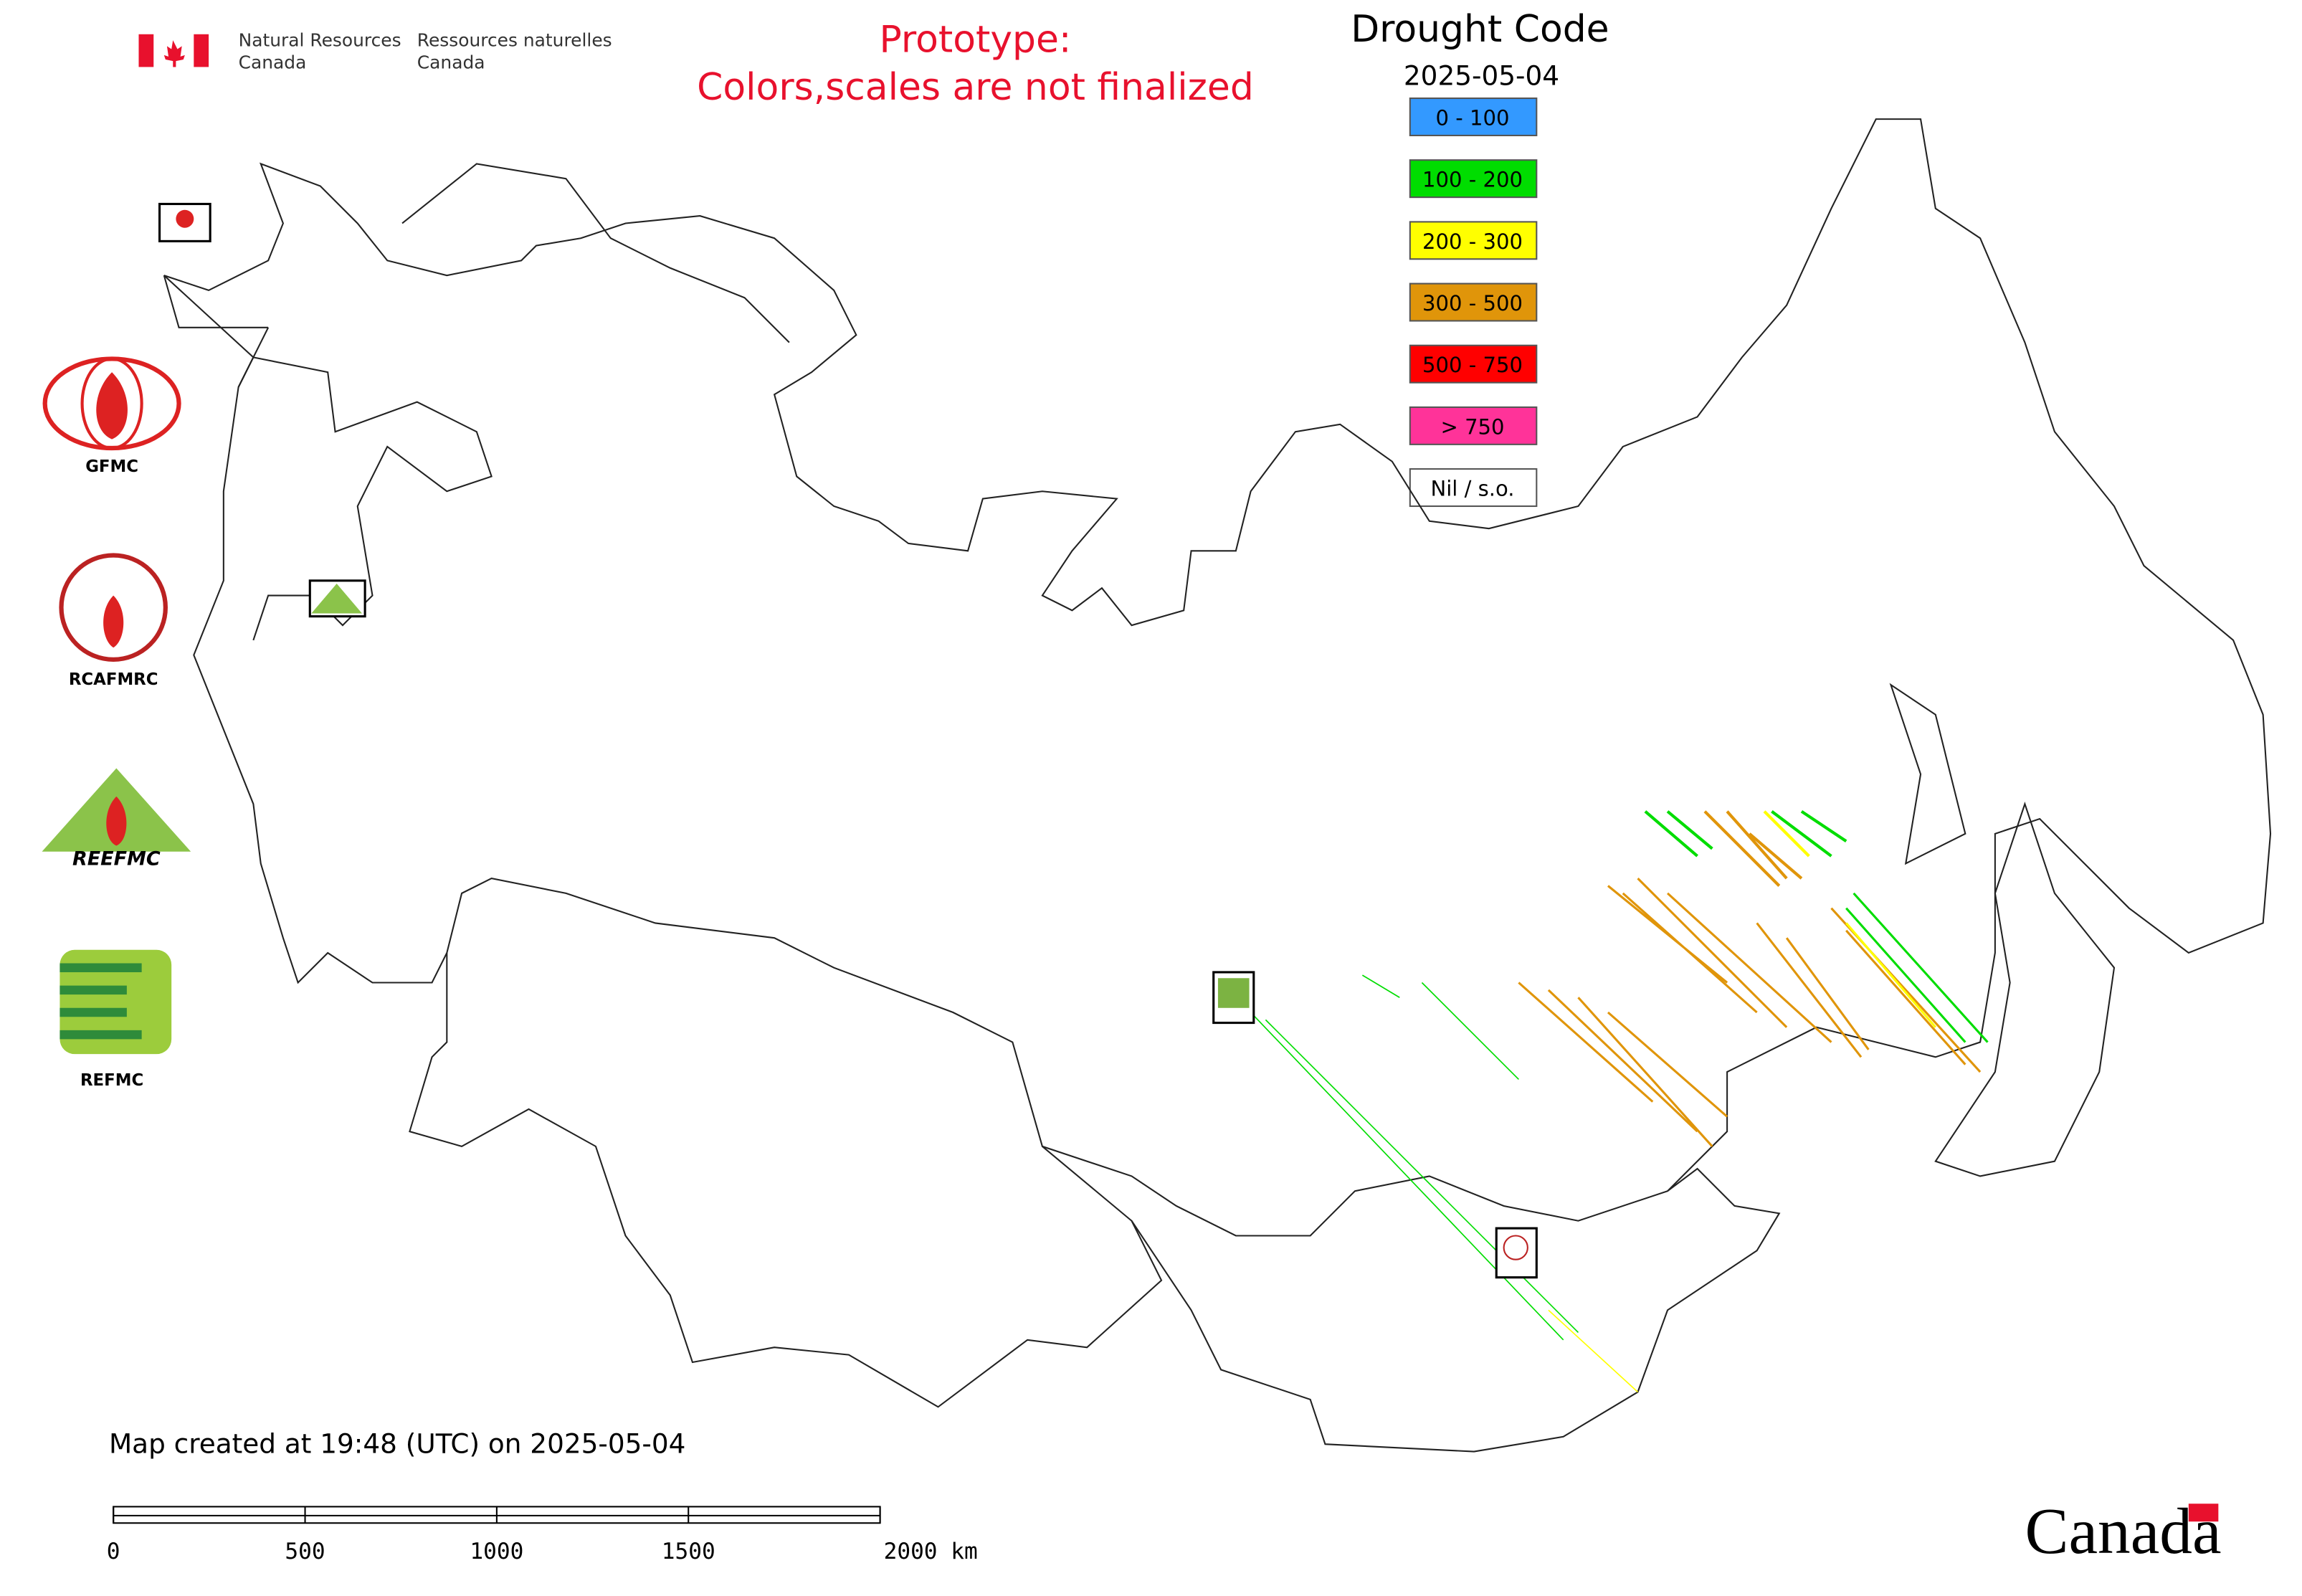 This screenshot has height=1596, width=2302. I want to click on notice: Prototype:, so click(976, 40).